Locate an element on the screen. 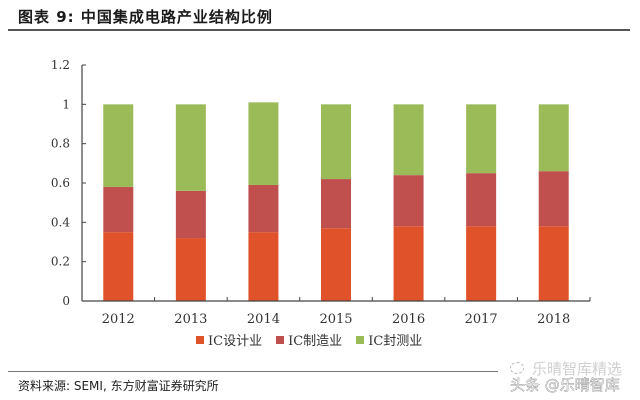 The height and width of the screenshot is (400, 640). legend-label: IC封测业 is located at coordinates (395, 341).